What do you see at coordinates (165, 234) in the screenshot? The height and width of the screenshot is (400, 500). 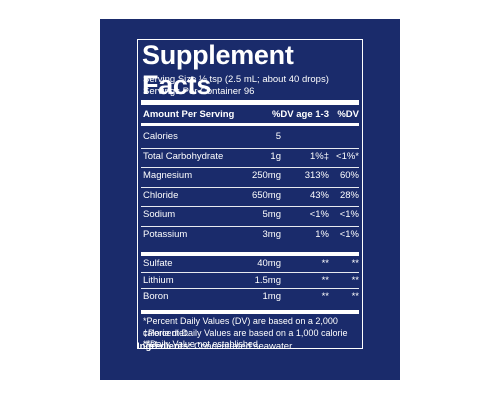 I see `nutrient-name: Potassium` at bounding box center [165, 234].